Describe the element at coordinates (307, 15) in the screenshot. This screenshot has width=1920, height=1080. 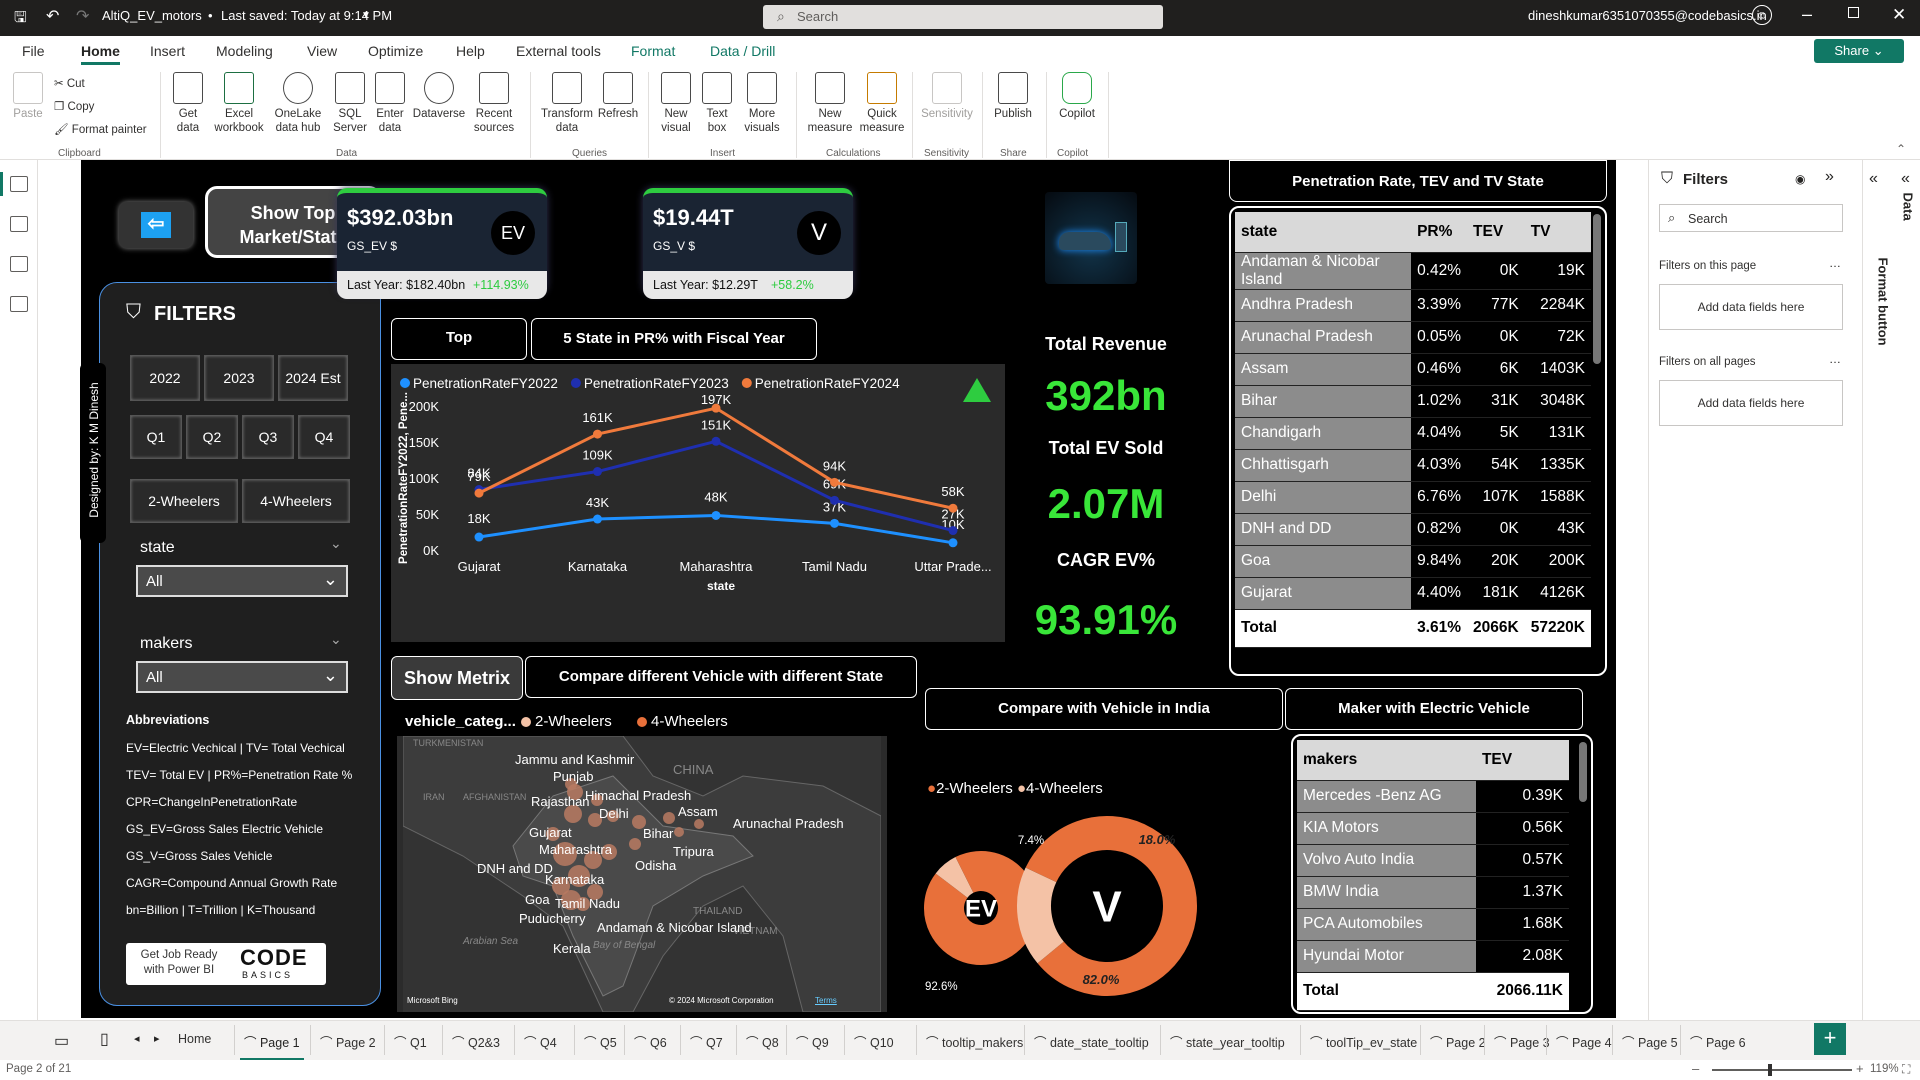
I see `last-saved: Last saved: Today at 9:14 PM` at that location.